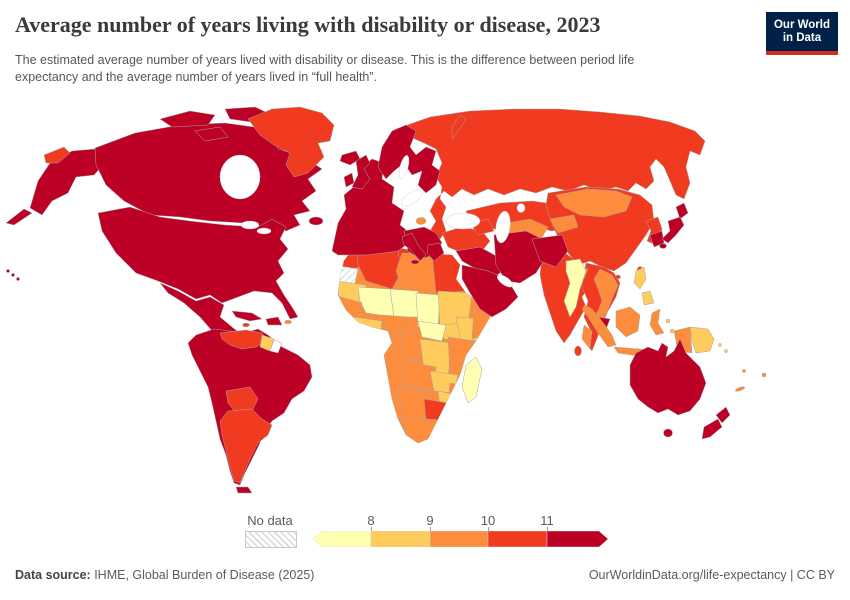  What do you see at coordinates (243, 339) in the screenshot?
I see `region-venezuela` at bounding box center [243, 339].